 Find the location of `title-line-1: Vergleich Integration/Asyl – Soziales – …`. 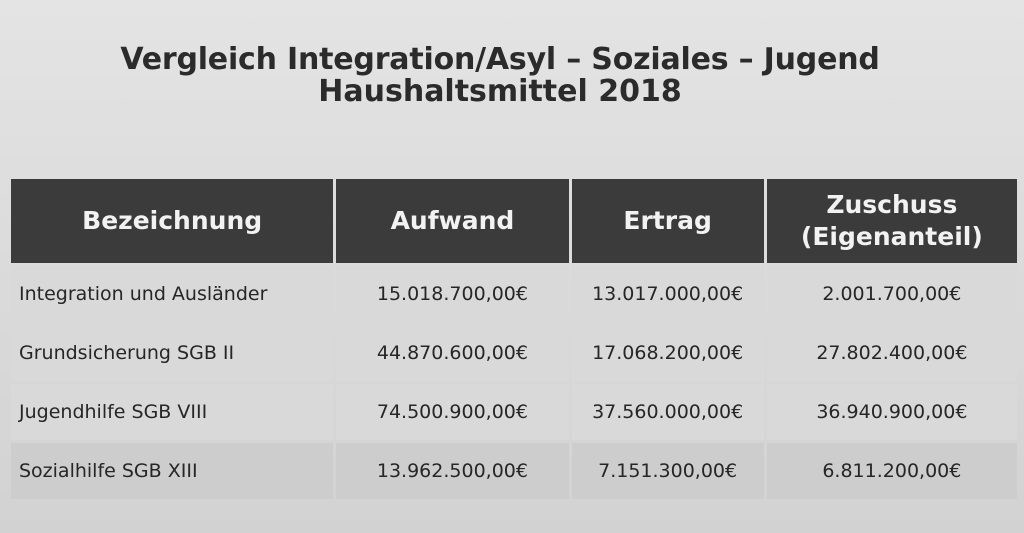

title-line-1: Vergleich Integration/Asyl – Soziales – … is located at coordinates (500, 59).